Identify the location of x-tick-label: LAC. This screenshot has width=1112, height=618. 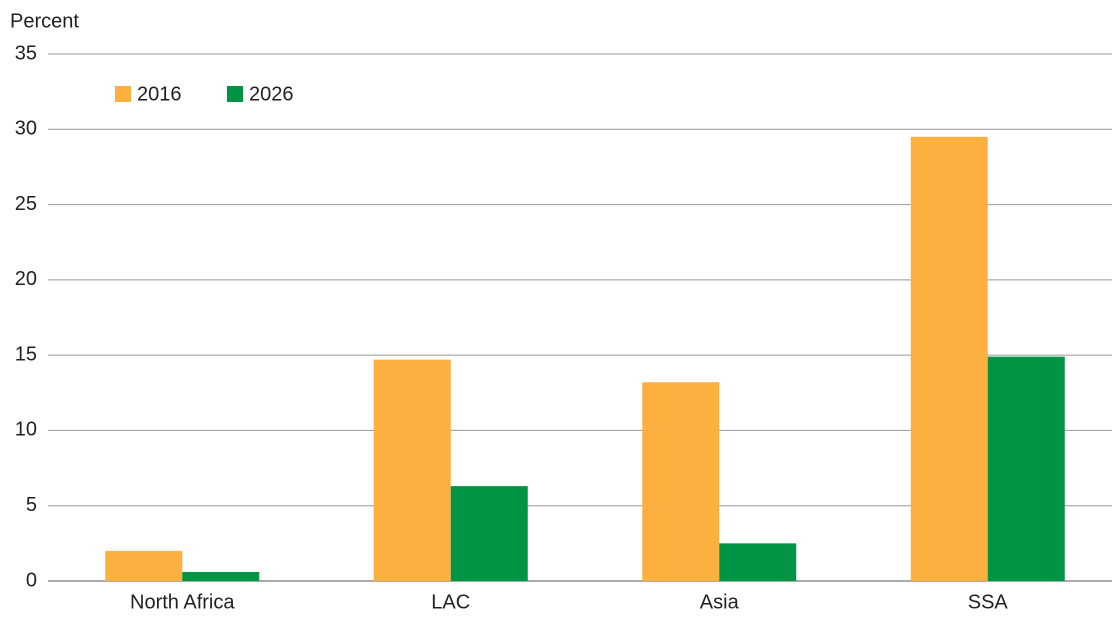
(450, 602).